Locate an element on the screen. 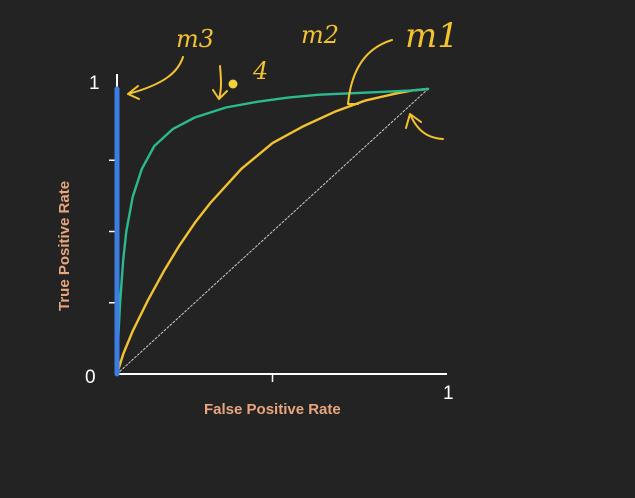 This screenshot has height=498, width=635. annotation-m2-arrow is located at coordinates (370, 72).